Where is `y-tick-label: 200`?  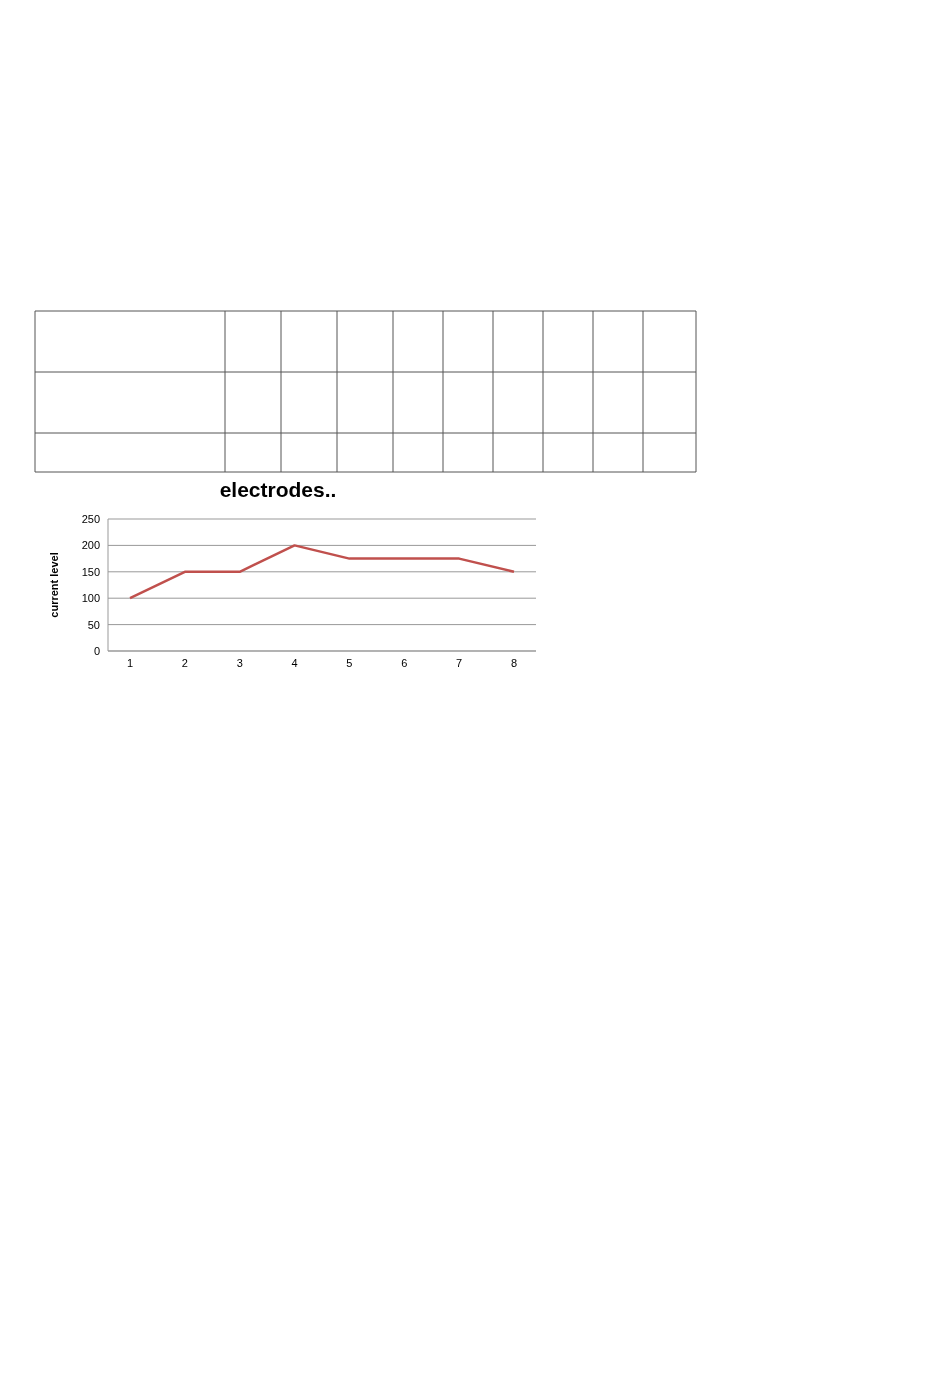 y-tick-label: 200 is located at coordinates (90, 545).